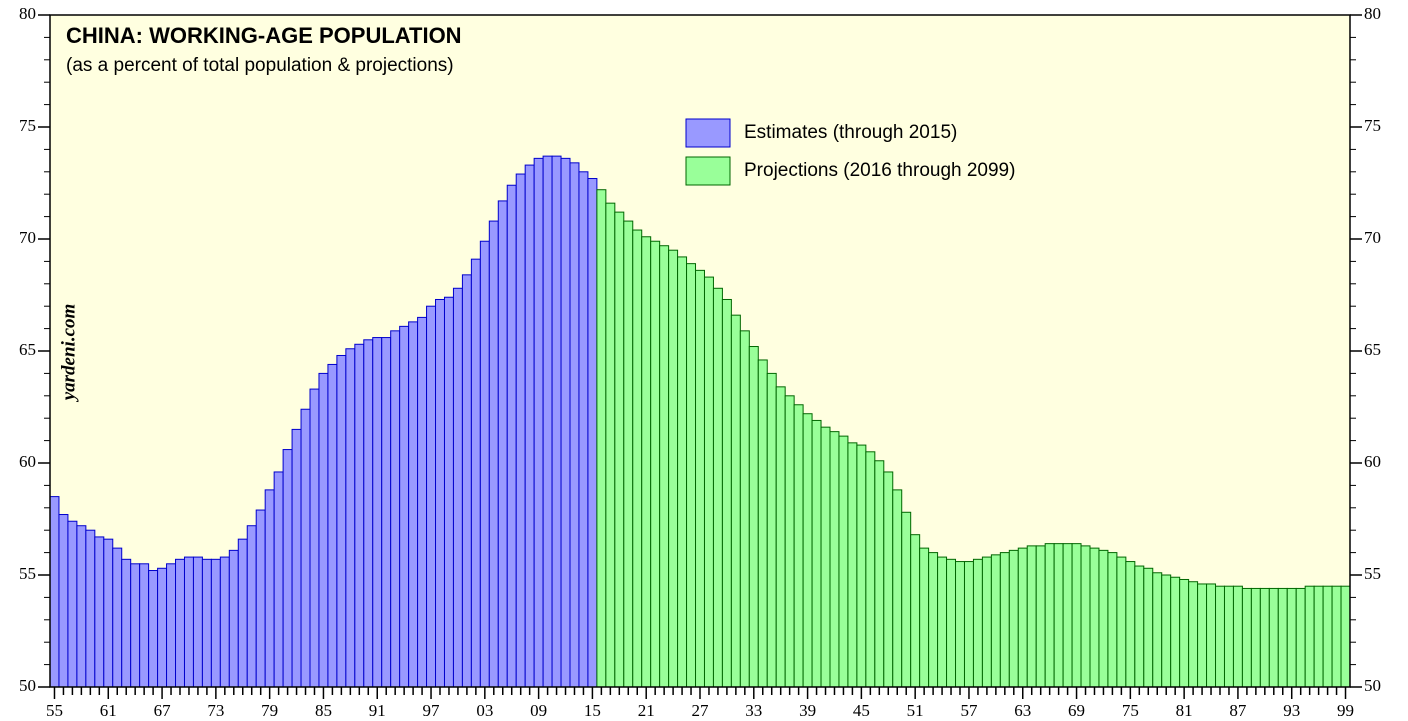 This screenshot has width=1408, height=721. Describe the element at coordinates (484, 710) in the screenshot. I see `x-tick-label: 03` at that location.